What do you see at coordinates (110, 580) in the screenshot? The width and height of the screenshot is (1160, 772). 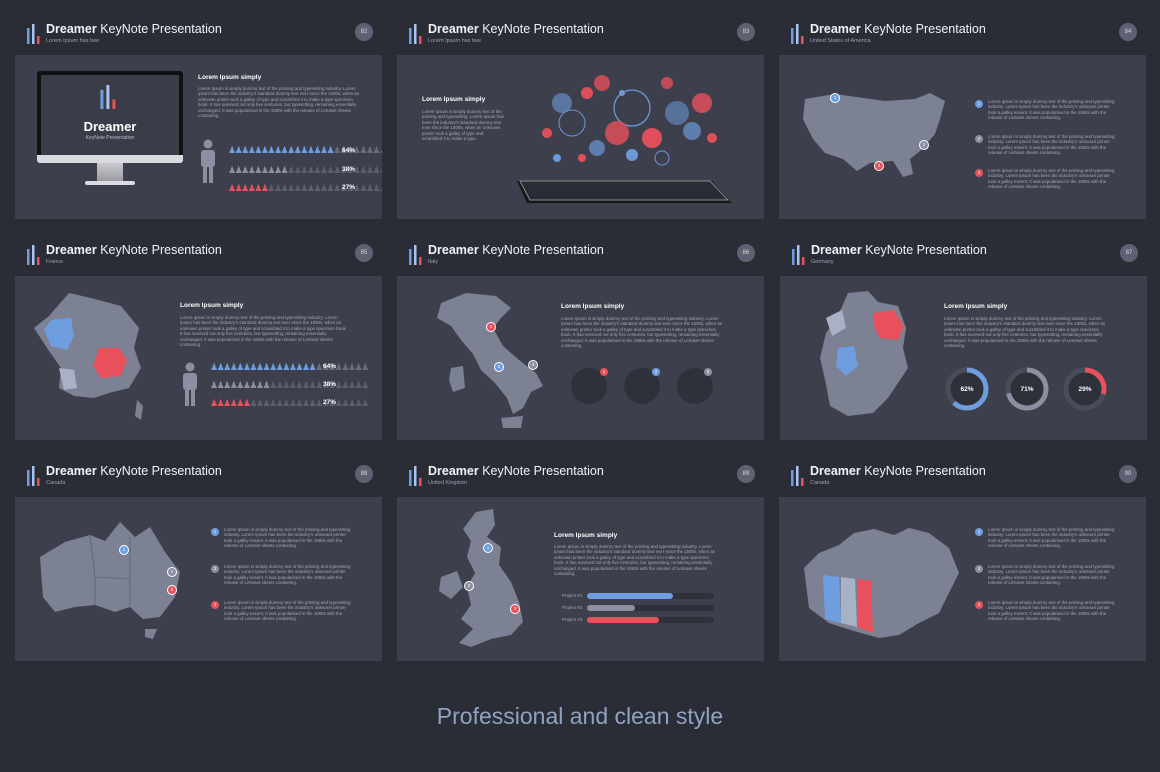 I see `australia-map-icon` at bounding box center [110, 580].